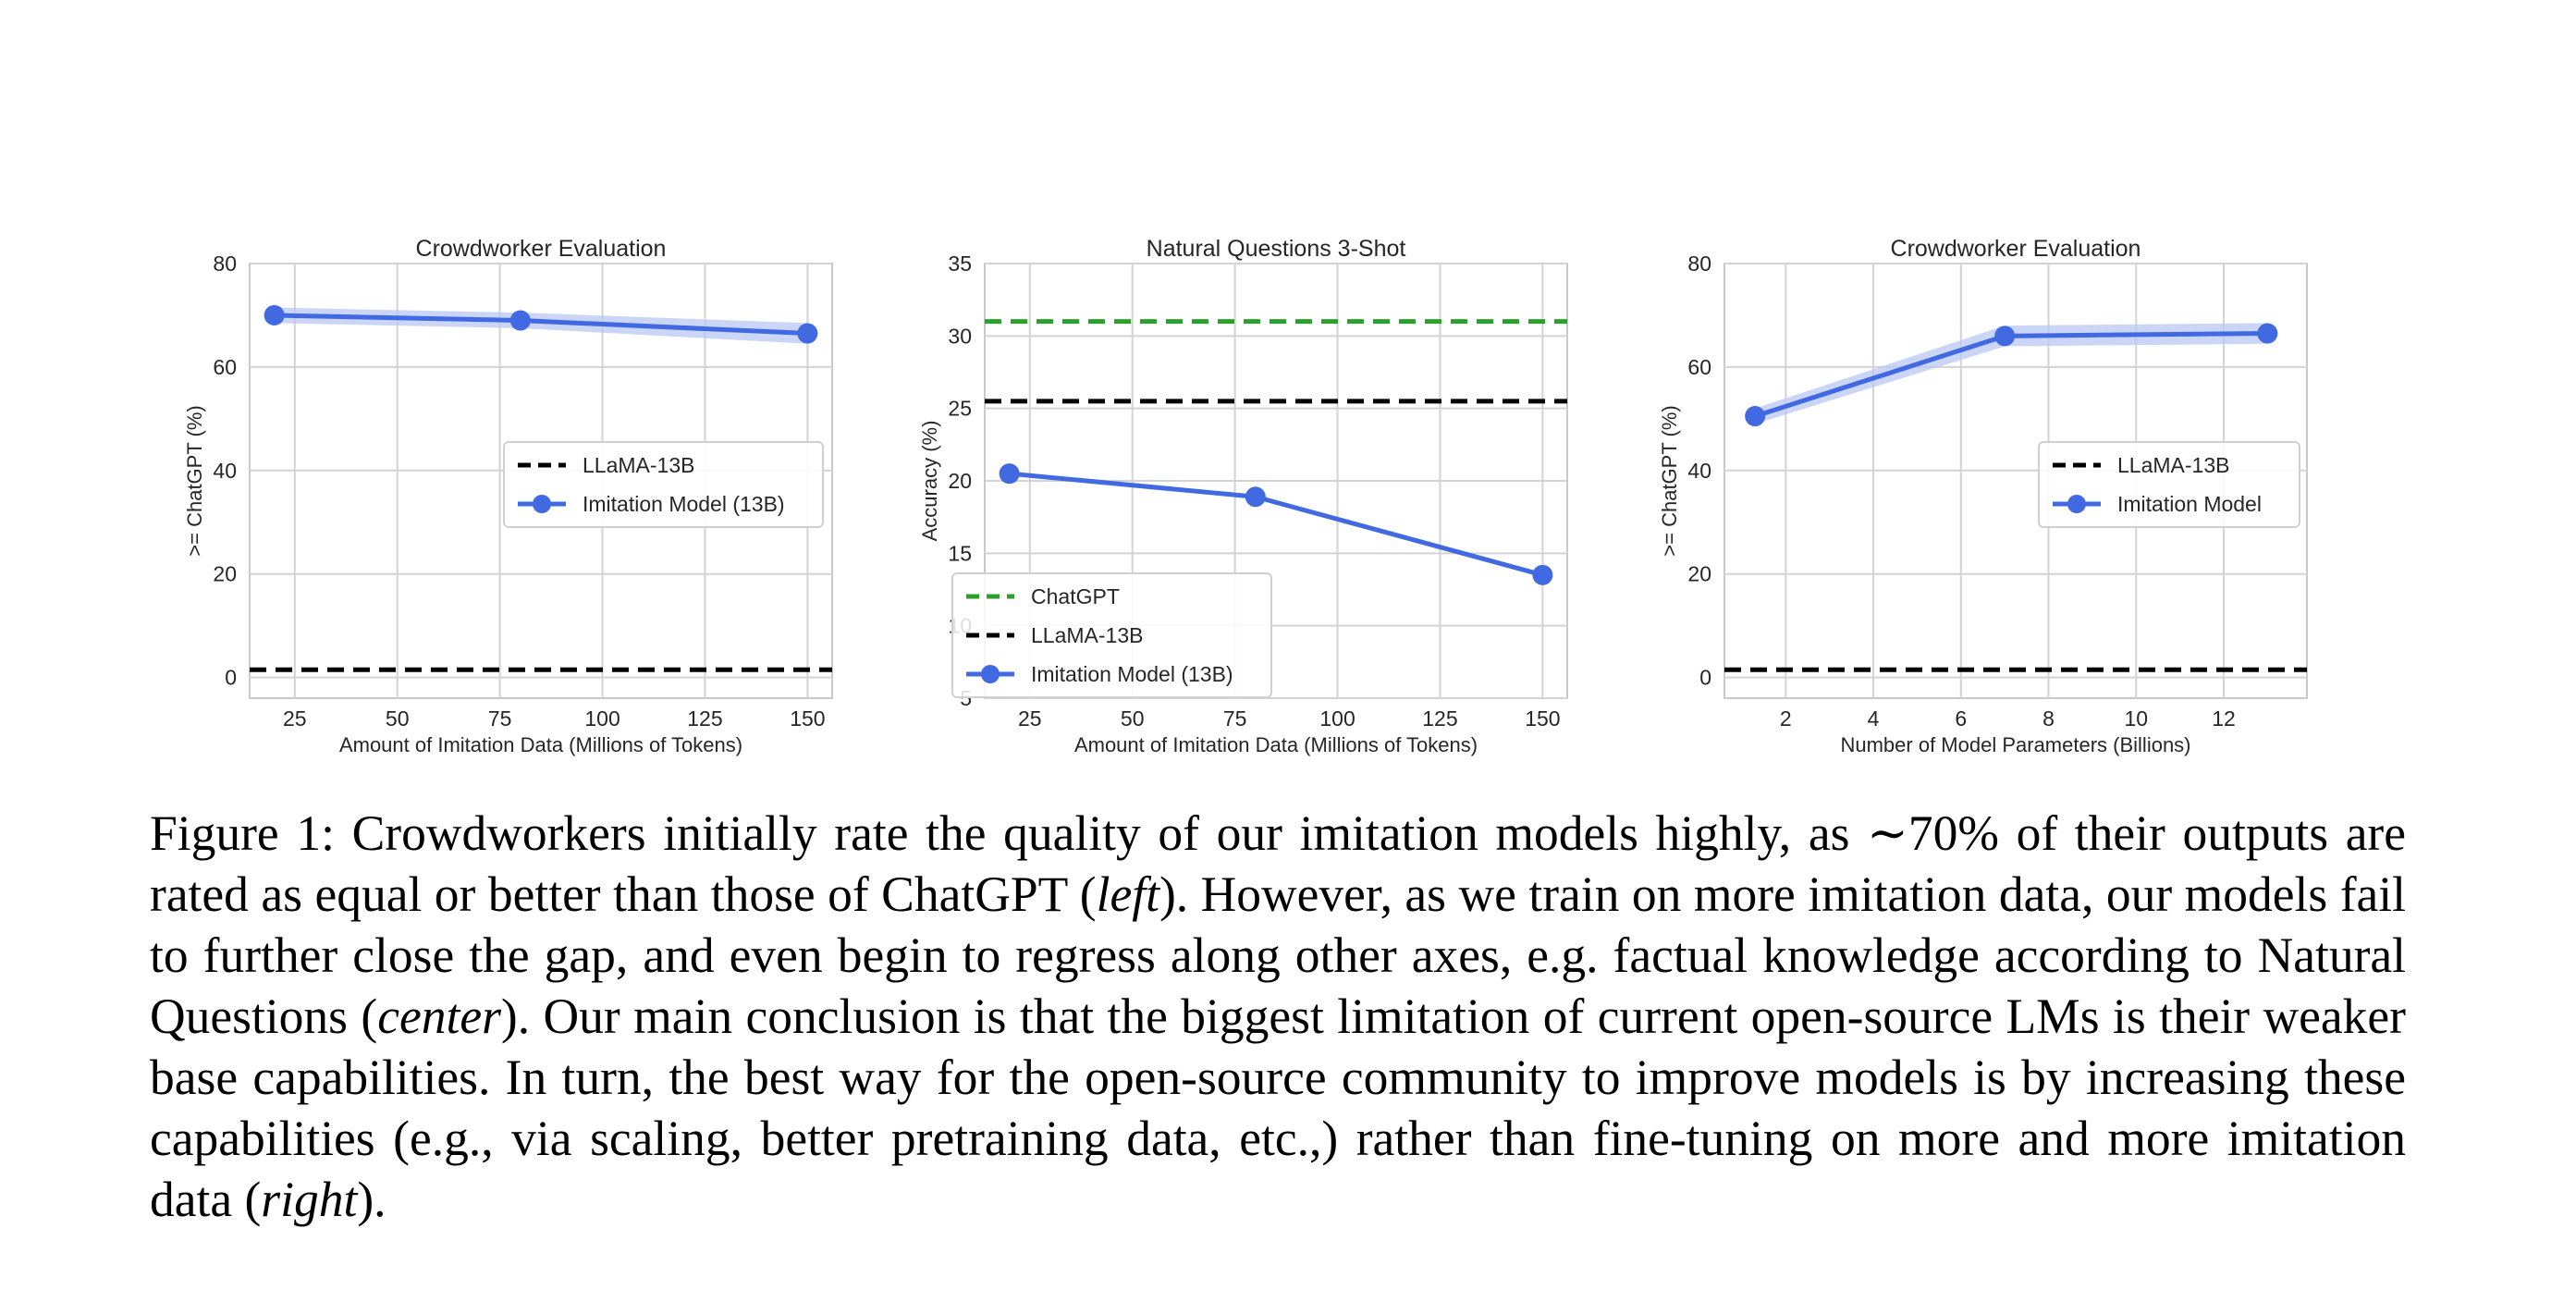 Image resolution: width=2576 pixels, height=1302 pixels. Describe the element at coordinates (1786, 718) in the screenshot. I see `x-tick-label: 2` at that location.